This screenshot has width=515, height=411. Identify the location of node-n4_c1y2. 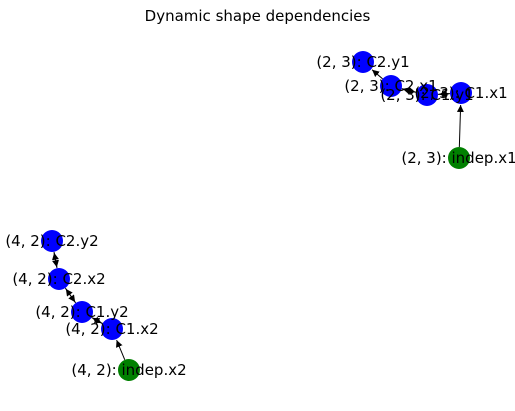
(82, 312).